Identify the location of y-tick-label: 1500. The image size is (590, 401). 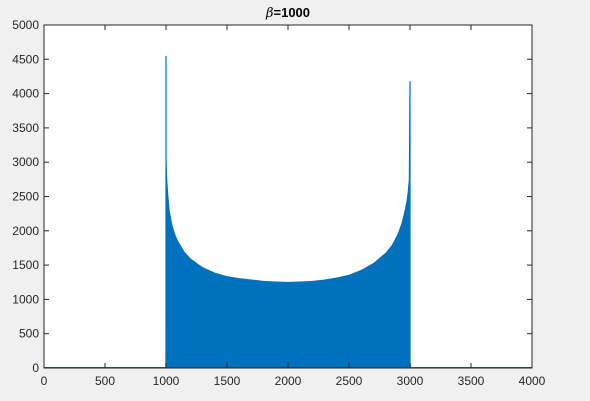
(25, 265).